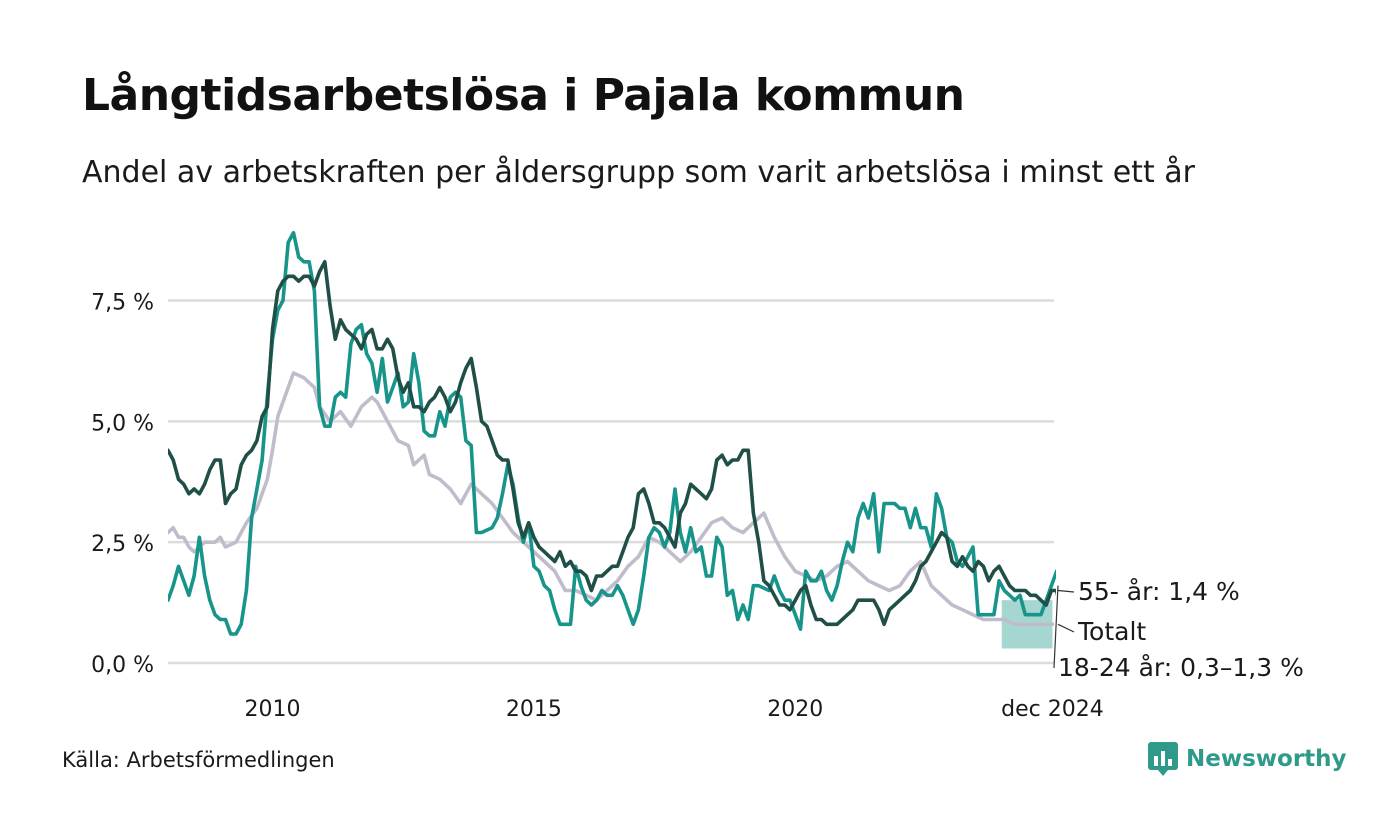 The height and width of the screenshot is (840, 1400). I want to click on brand-name: Newsworthy, so click(1266, 759).